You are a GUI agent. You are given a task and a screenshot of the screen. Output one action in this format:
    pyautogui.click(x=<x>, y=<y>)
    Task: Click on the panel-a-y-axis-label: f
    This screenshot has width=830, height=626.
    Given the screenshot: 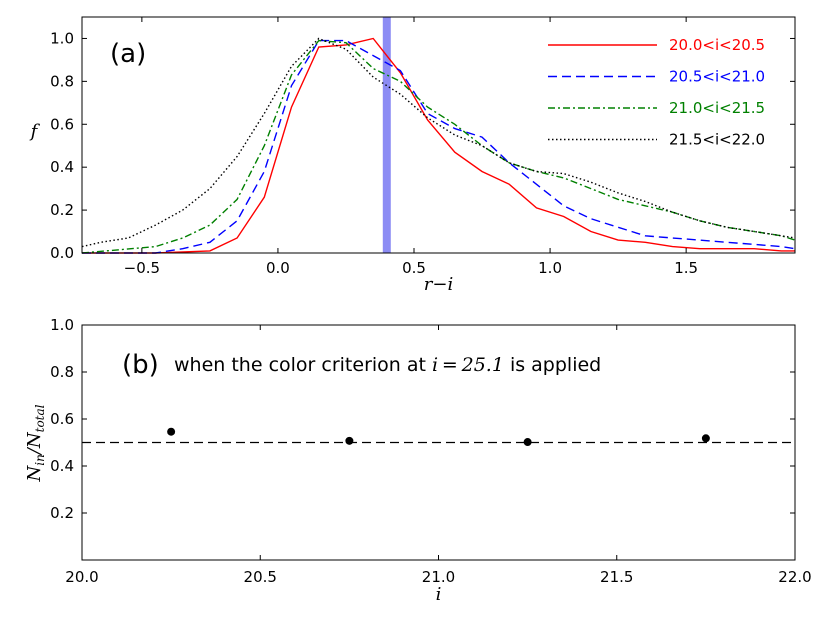 What is the action you would take?
    pyautogui.click(x=35, y=131)
    